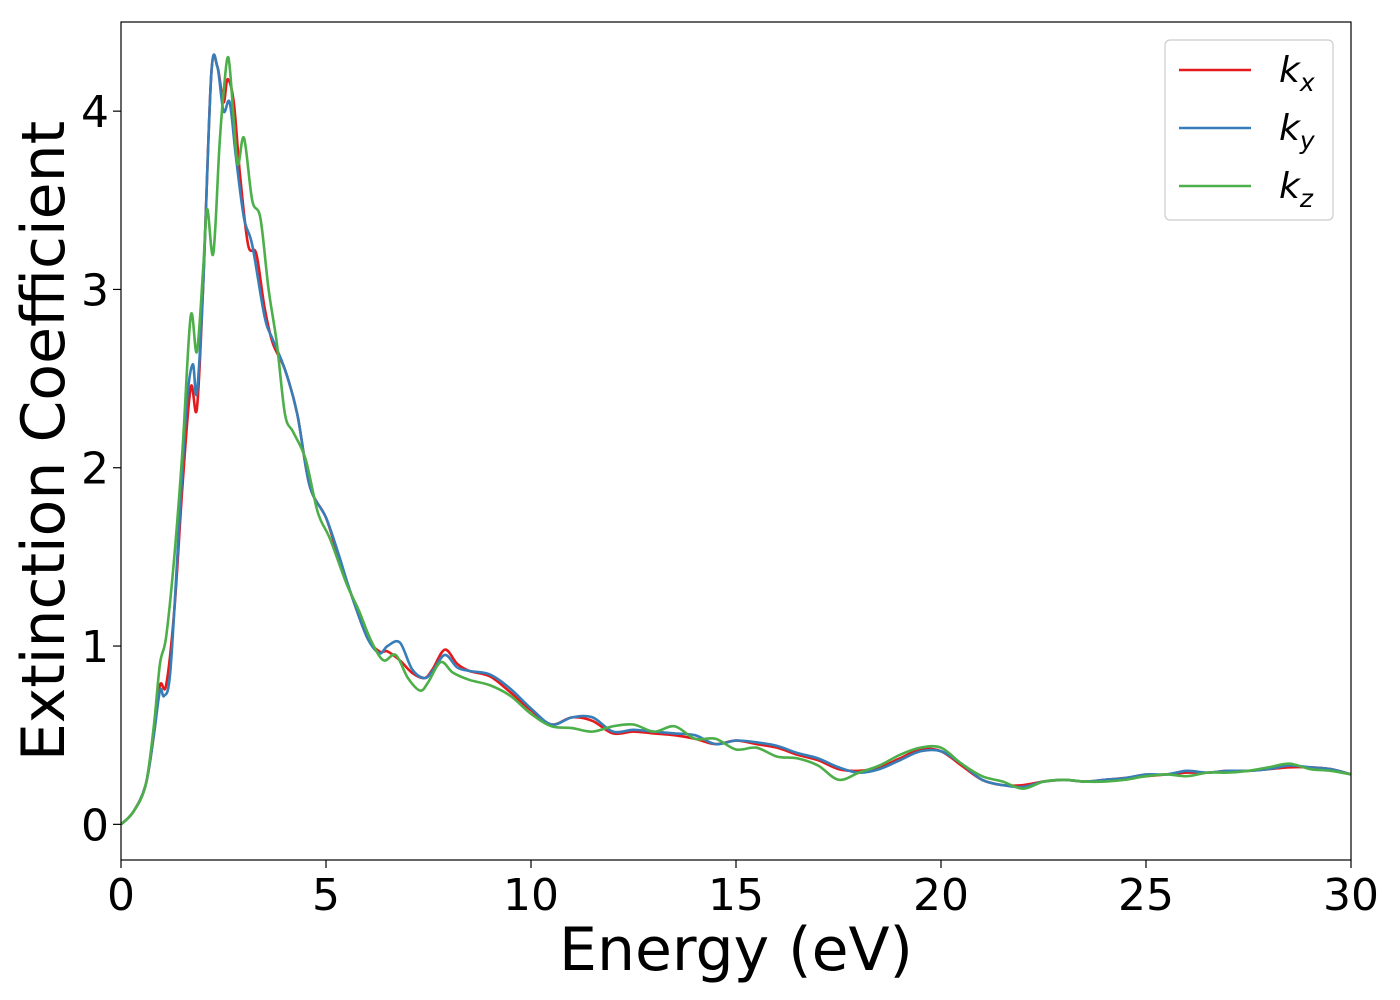  What do you see at coordinates (1297, 73) in the screenshot?
I see `legend-label-kx: kx` at bounding box center [1297, 73].